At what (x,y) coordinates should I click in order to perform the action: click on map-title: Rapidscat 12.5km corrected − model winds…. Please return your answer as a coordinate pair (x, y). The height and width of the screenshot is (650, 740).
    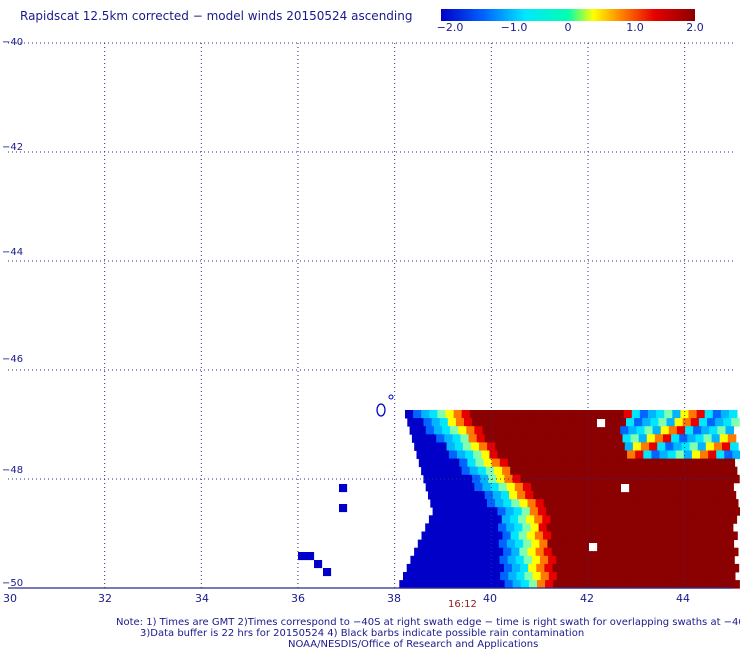
    Looking at the image, I should click on (216, 16).